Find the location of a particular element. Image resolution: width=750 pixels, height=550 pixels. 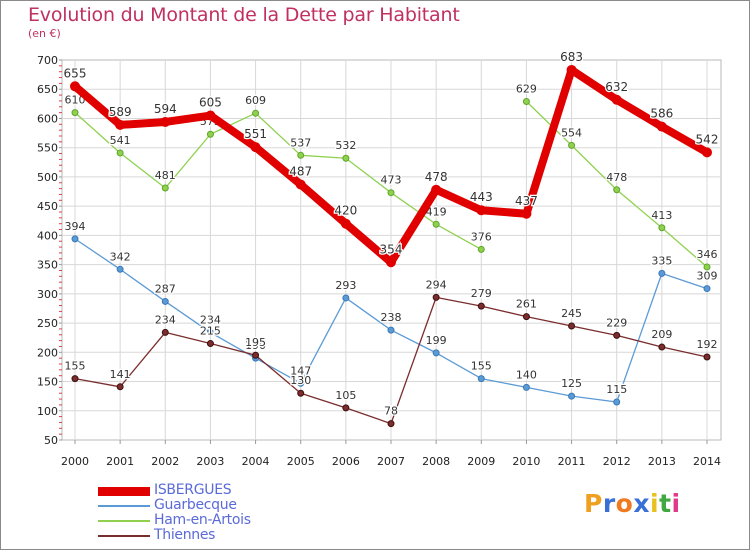

data-label-isbergues: 605 is located at coordinates (210, 103).